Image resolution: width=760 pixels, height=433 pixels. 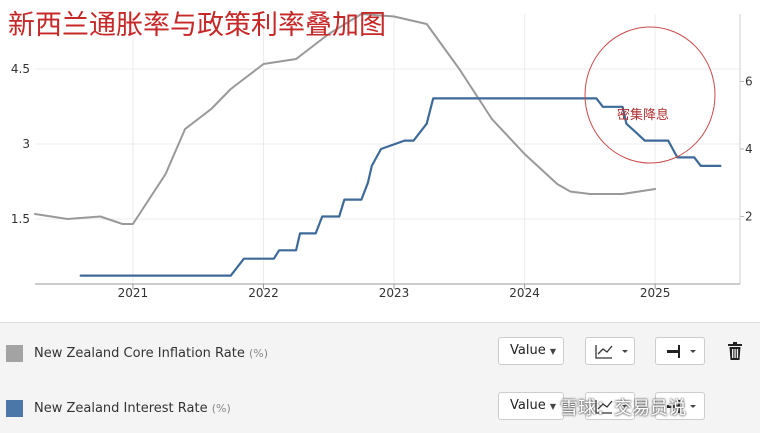 I want to click on legend-row-interest-rate: New Zealand Interest Rate (%) Value ▼, so click(x=380, y=412).